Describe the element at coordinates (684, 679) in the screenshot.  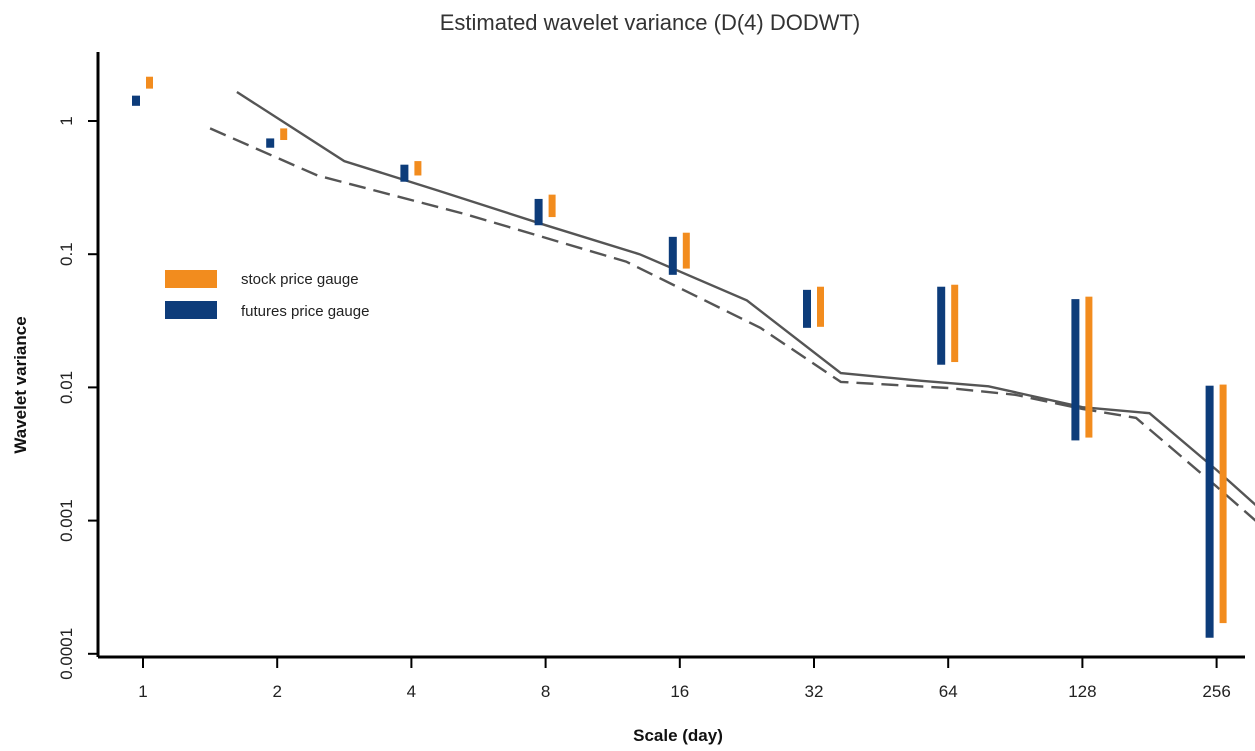
I see `x-axis-ticks: 1 2 4 8 16 32 64 128 256` at that location.